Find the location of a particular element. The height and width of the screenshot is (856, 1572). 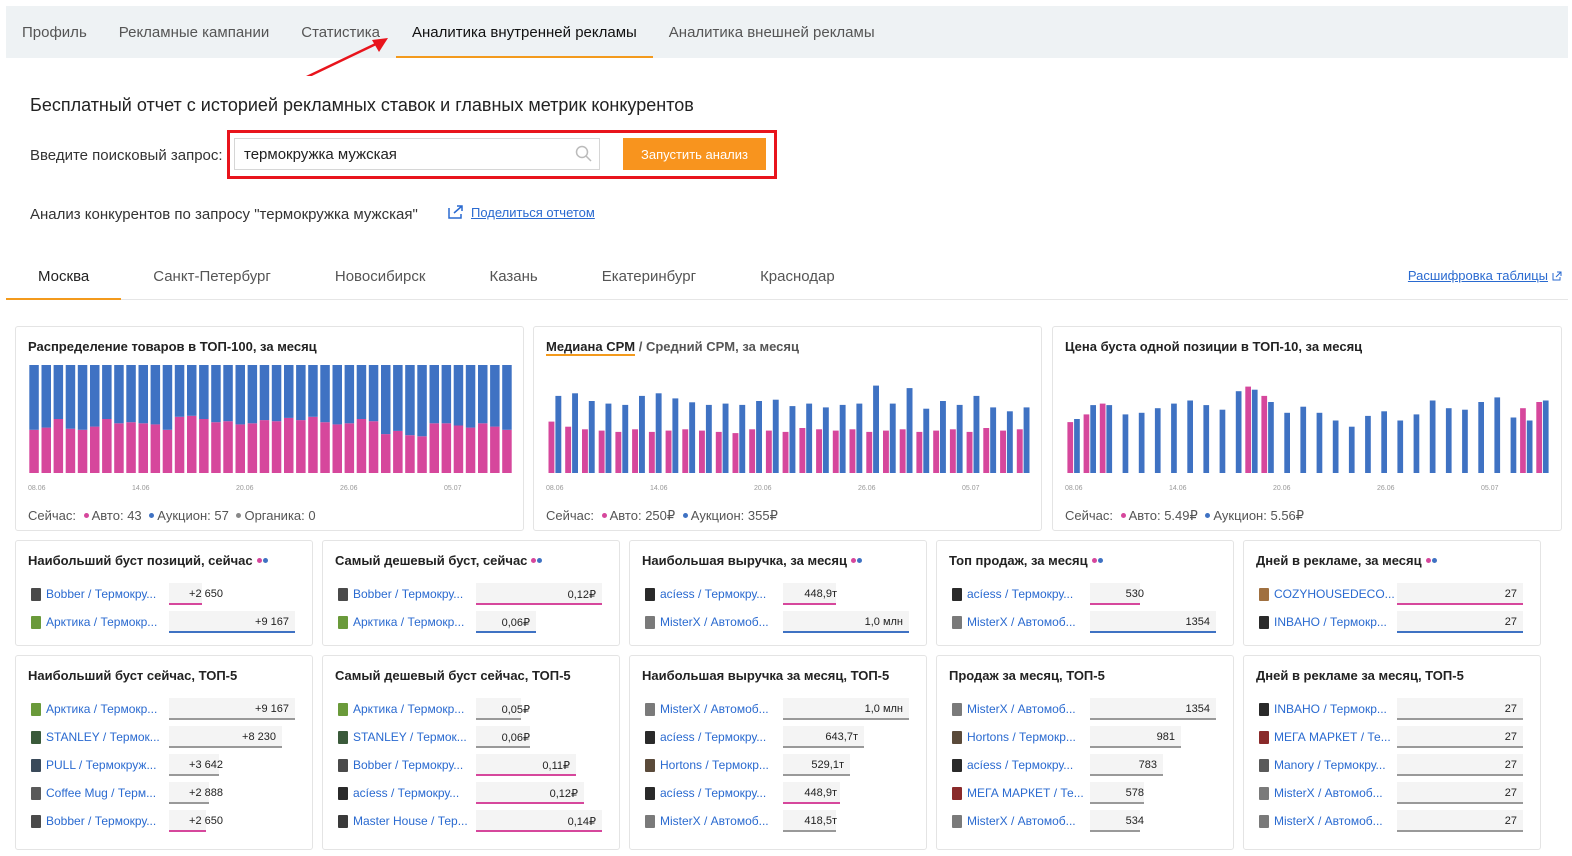

tab-profile: Профиль is located at coordinates (54, 32).